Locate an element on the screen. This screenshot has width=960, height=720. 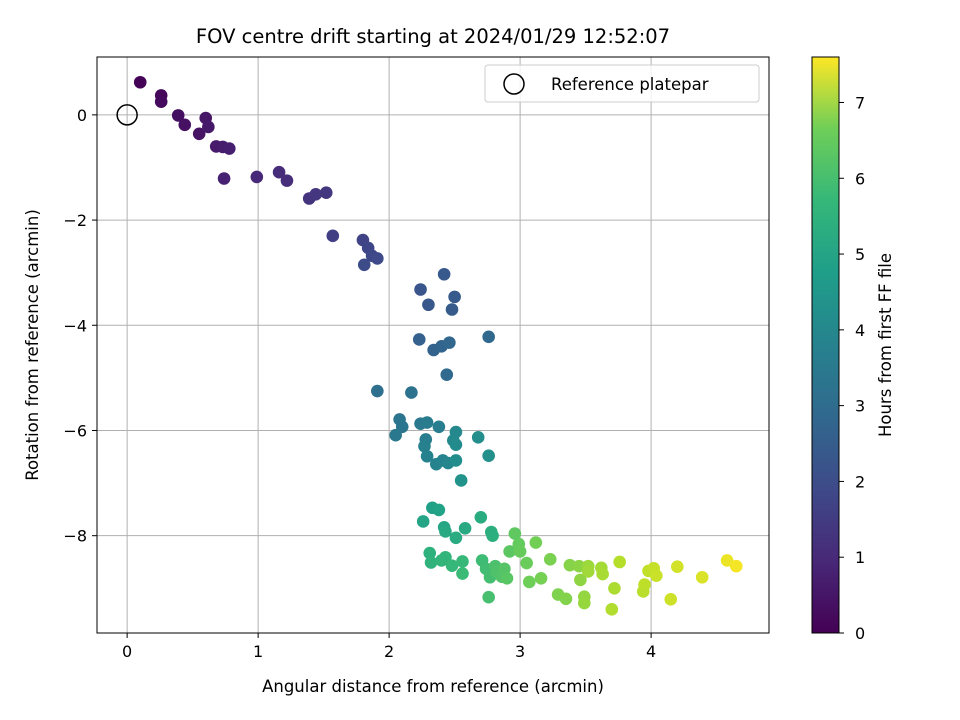
colorbar-tick-label: 5 is located at coordinates (860, 254).